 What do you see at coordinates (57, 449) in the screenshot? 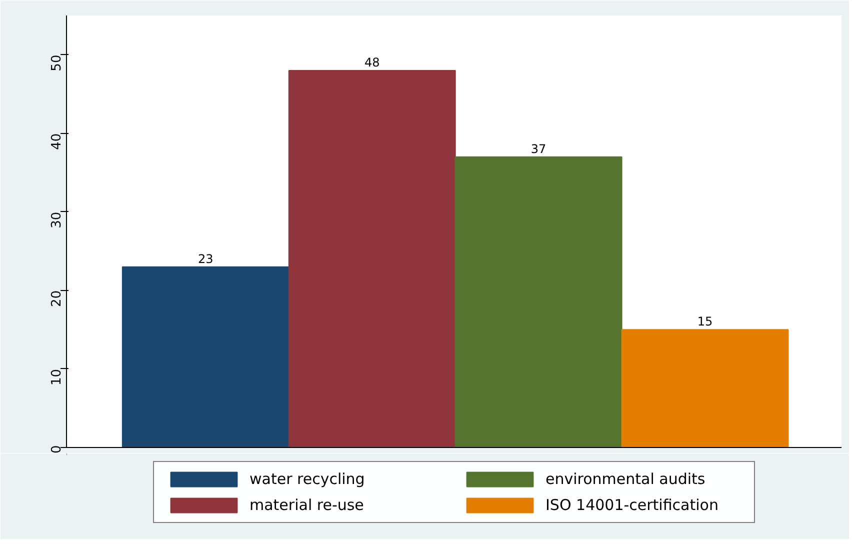
I see `y-tick-label: 0` at bounding box center [57, 449].